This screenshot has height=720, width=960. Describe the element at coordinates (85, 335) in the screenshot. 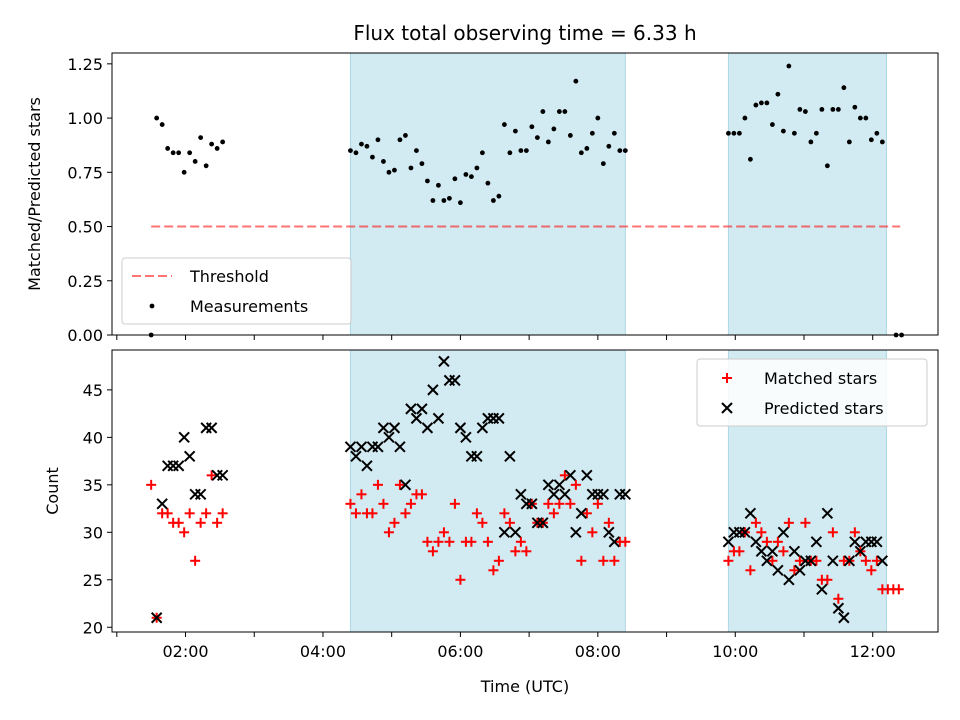

I see `top-y-tick-label: 0.00` at that location.